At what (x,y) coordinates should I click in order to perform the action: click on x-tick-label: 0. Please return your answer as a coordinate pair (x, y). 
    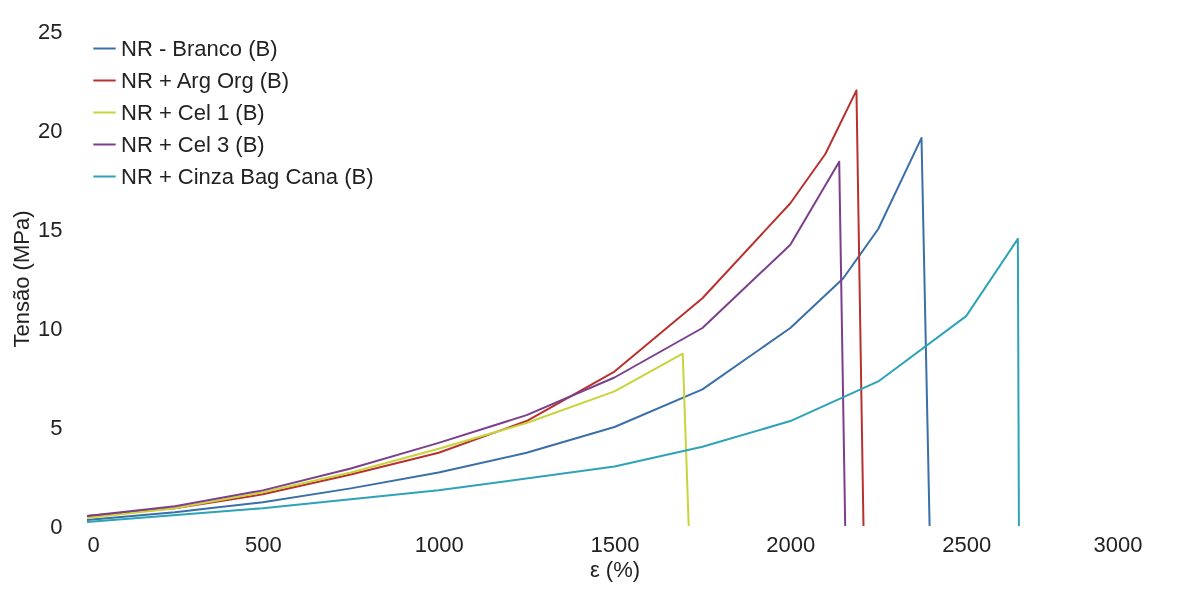
    Looking at the image, I should click on (93, 544).